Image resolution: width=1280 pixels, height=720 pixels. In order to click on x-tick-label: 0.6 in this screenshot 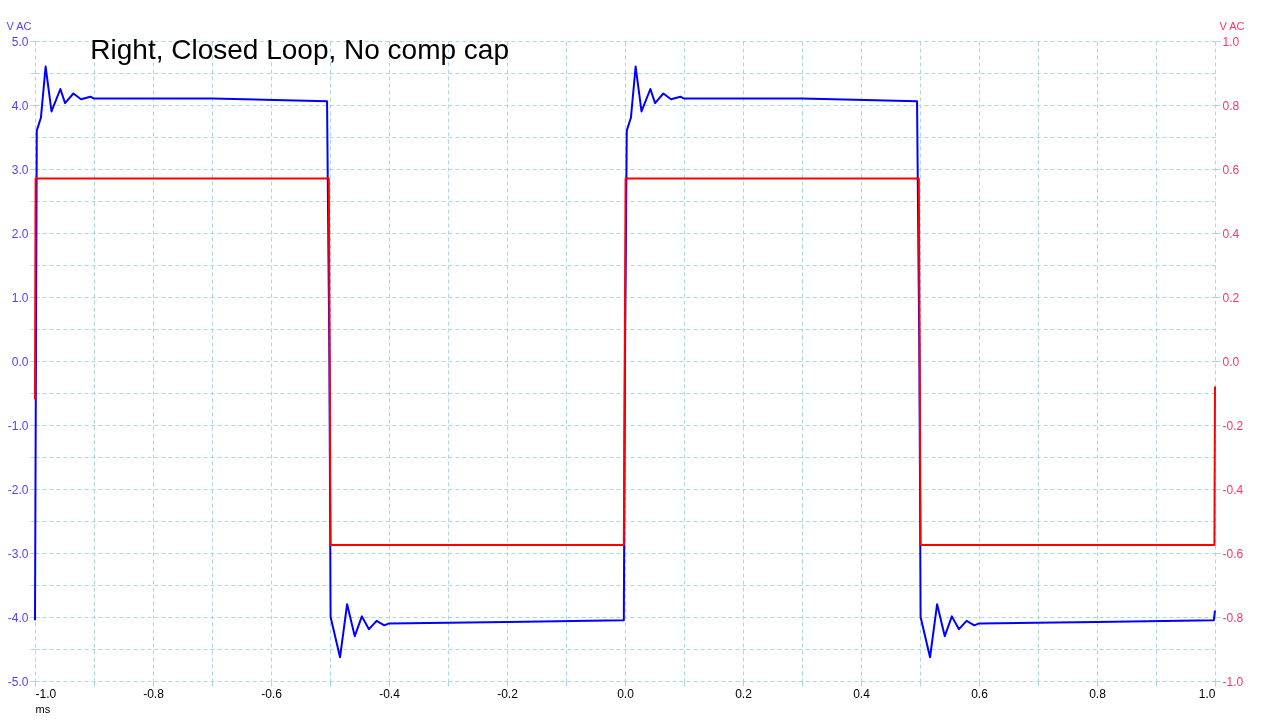, I will do `click(980, 693)`.